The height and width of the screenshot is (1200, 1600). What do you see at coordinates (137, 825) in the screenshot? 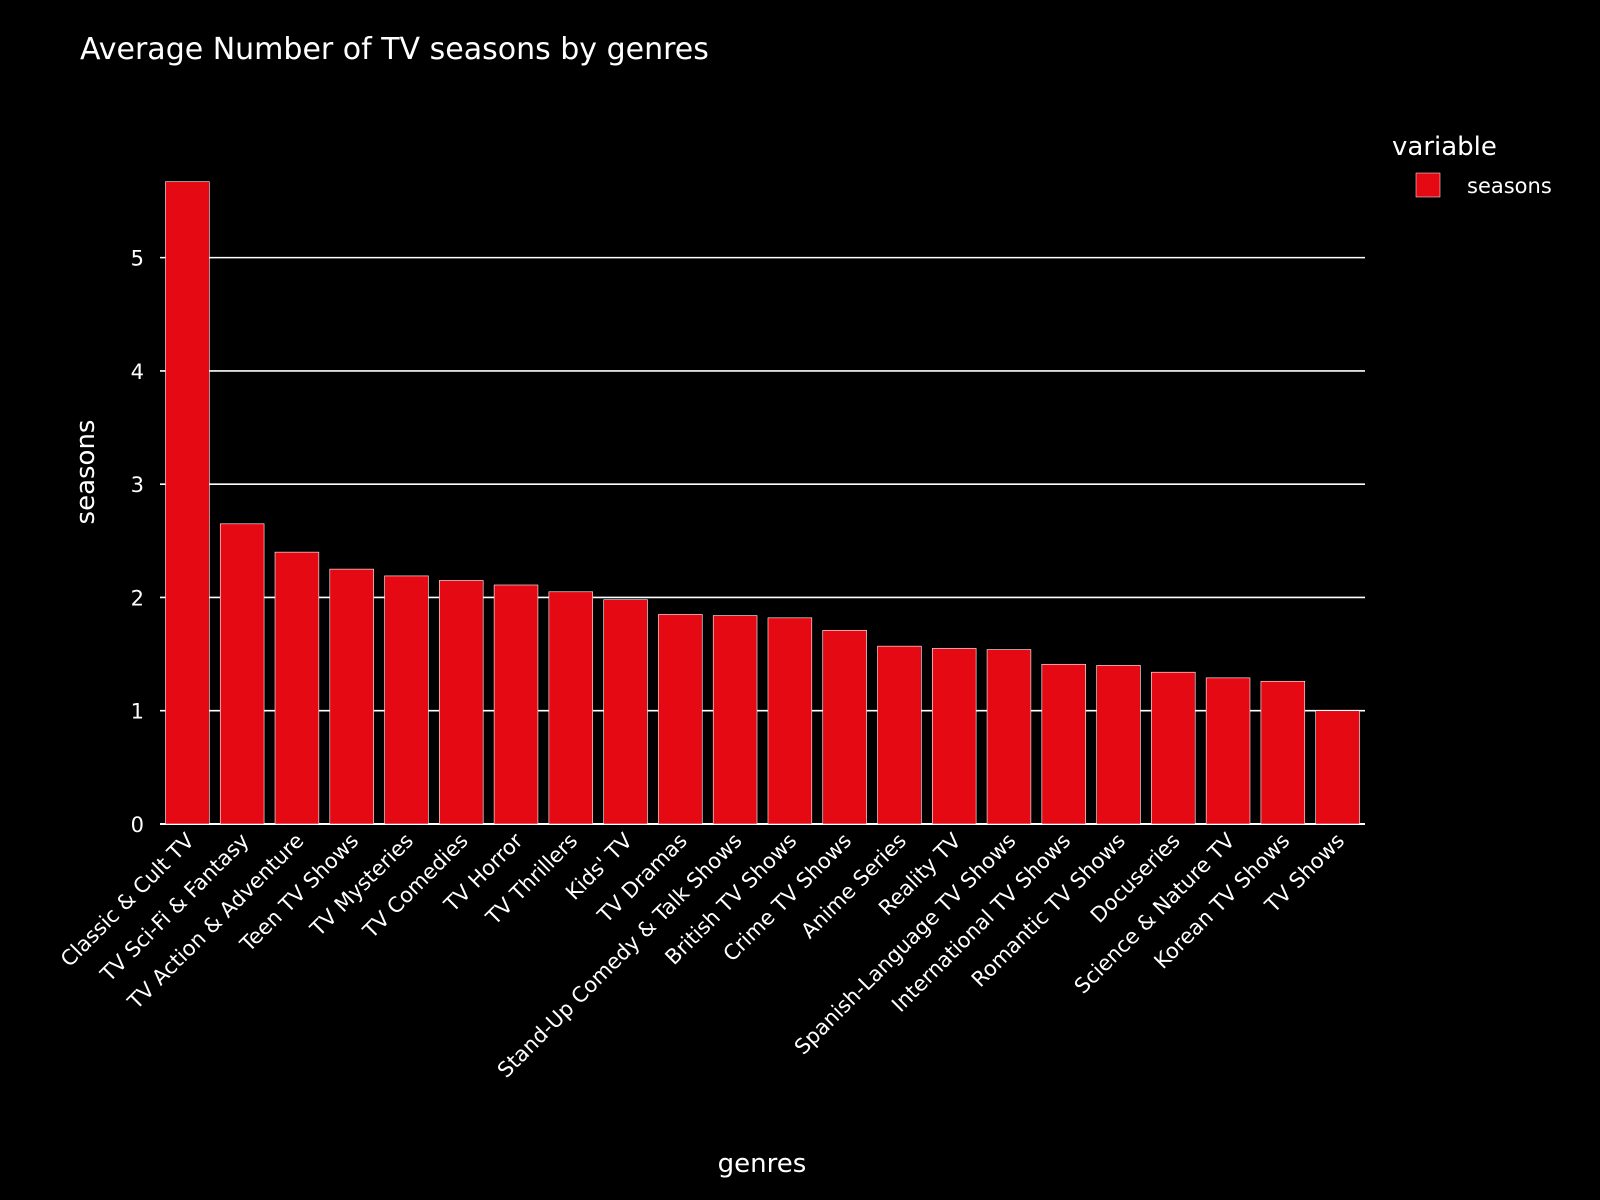
I see `y-tick-label: 0` at bounding box center [137, 825].